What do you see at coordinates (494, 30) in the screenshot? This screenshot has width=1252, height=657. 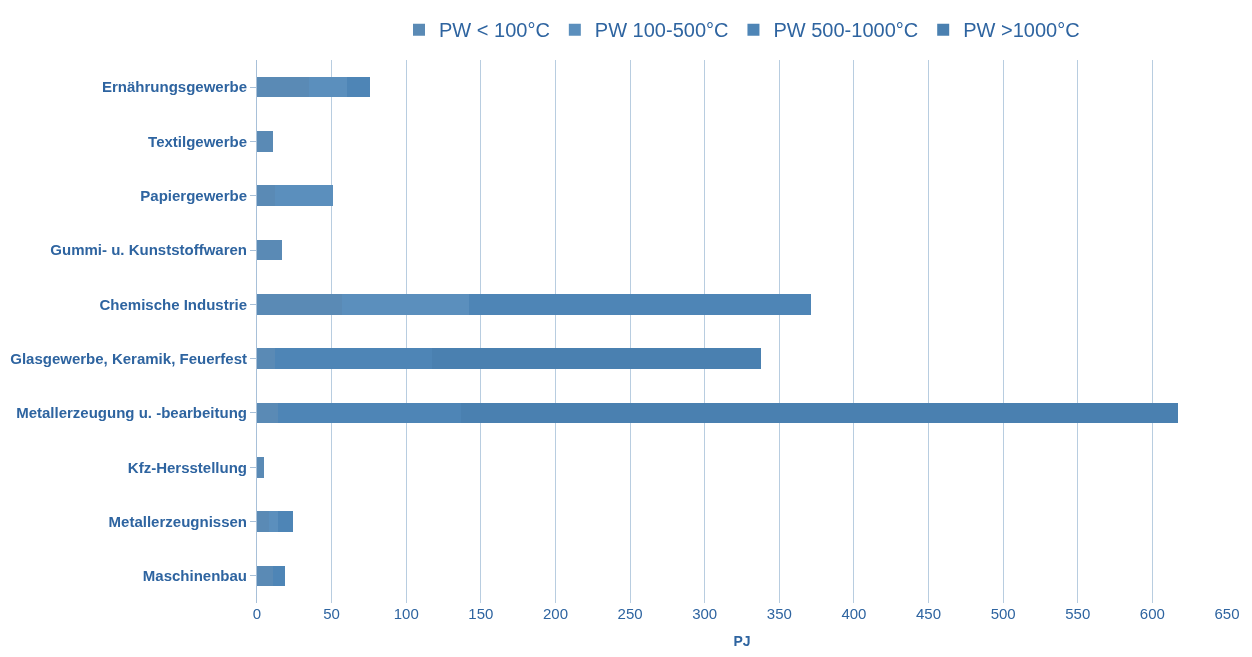 I see `legend-label: PW < 100°C` at bounding box center [494, 30].